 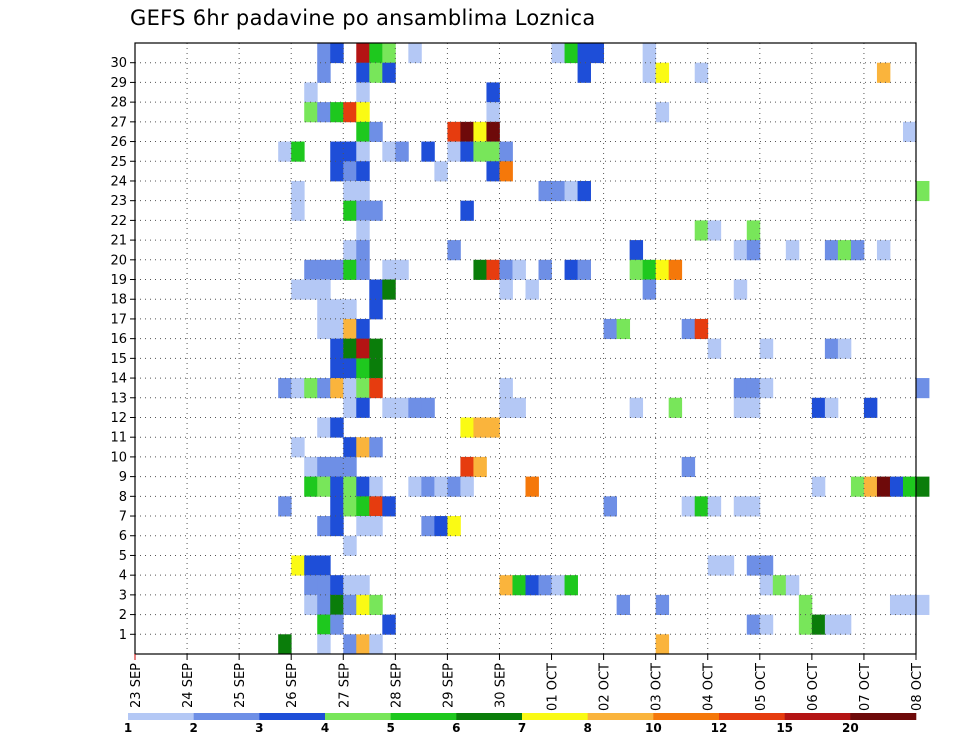 What do you see at coordinates (118, 142) in the screenshot?
I see `y-tick-label: 26` at bounding box center [118, 142].